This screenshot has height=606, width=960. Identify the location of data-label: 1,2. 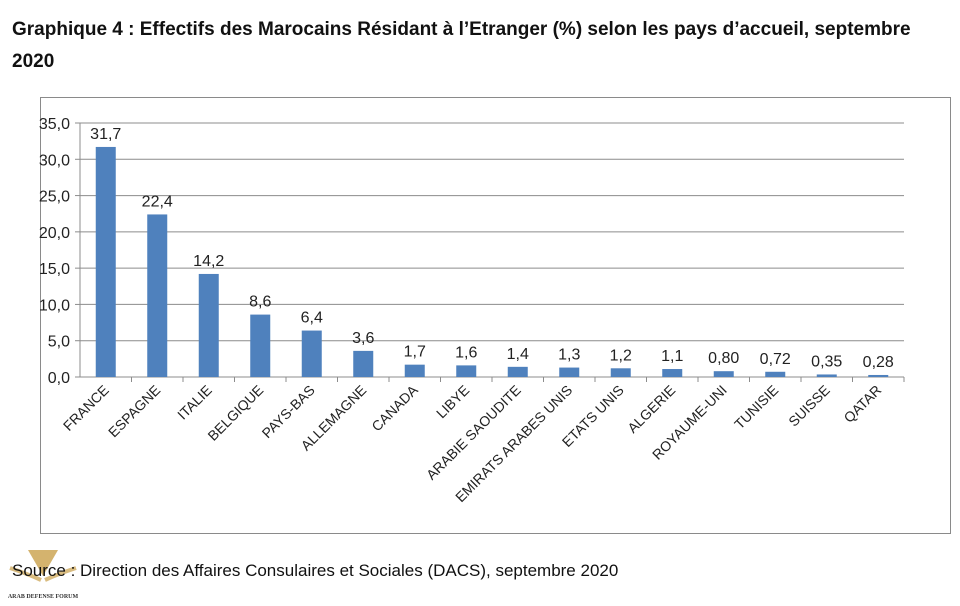
(621, 355).